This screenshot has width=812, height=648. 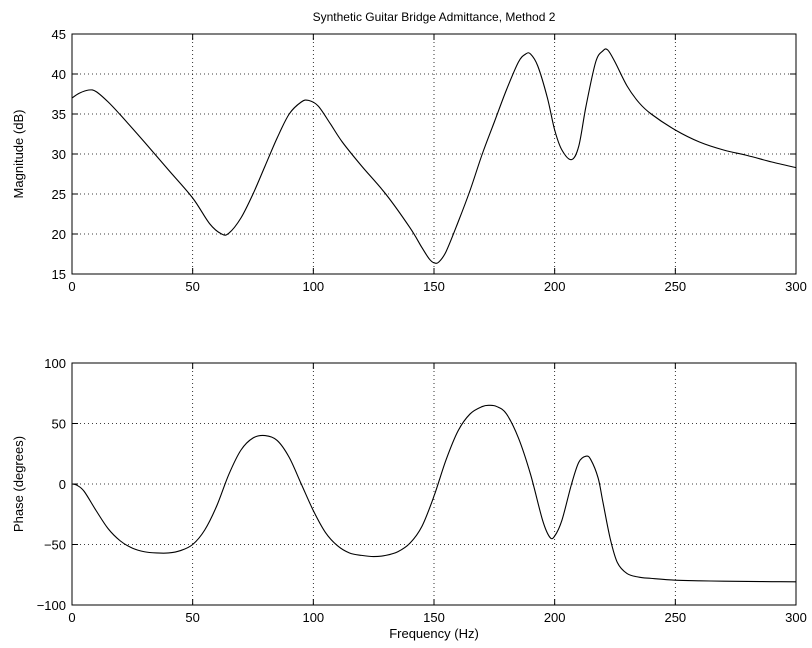 What do you see at coordinates (434, 617) in the screenshot?
I see `phase-x-tick-label: 150` at bounding box center [434, 617].